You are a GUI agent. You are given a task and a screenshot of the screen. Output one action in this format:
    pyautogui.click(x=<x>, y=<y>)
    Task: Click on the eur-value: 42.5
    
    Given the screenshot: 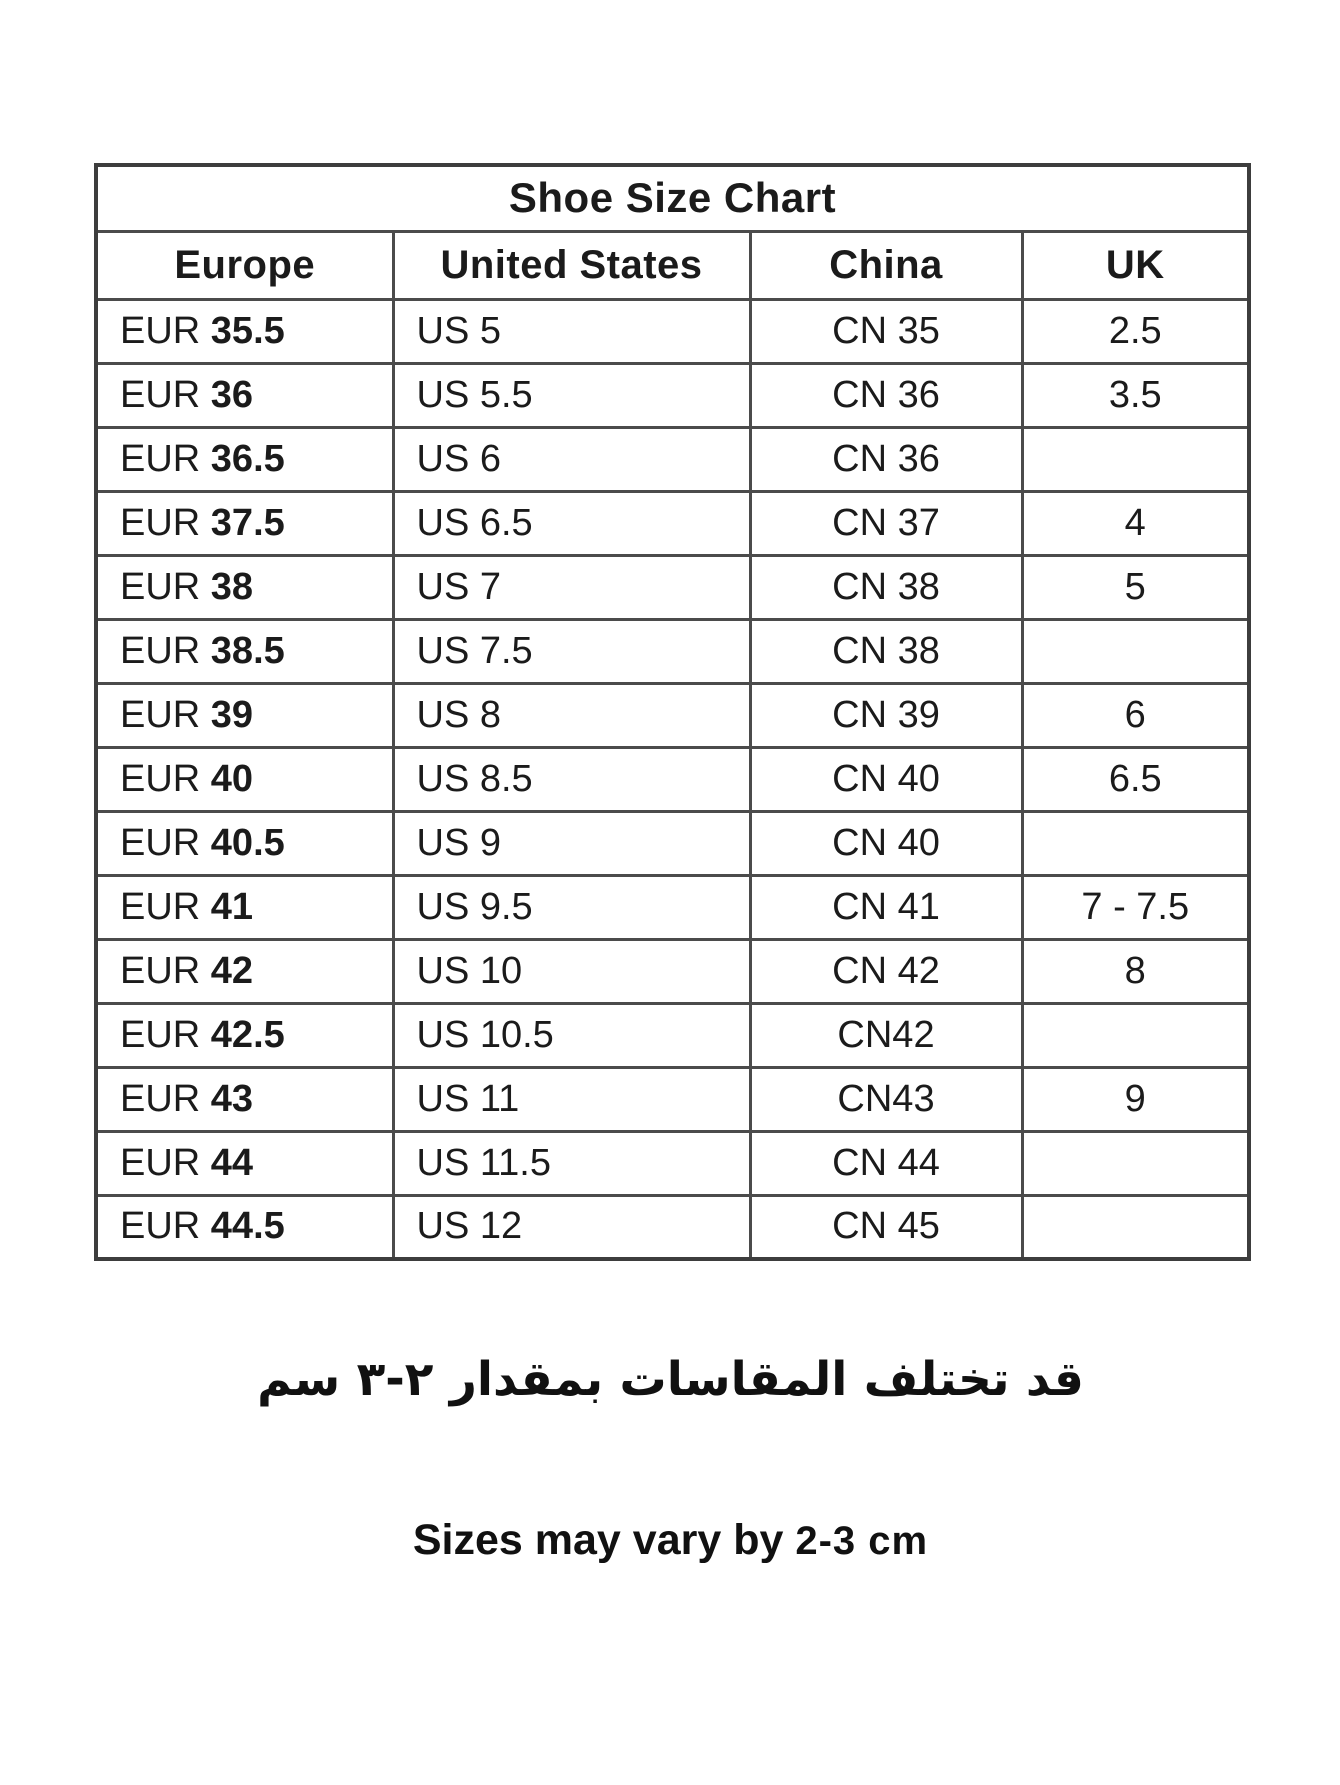 What is the action you would take?
    pyautogui.click(x=247, y=1034)
    